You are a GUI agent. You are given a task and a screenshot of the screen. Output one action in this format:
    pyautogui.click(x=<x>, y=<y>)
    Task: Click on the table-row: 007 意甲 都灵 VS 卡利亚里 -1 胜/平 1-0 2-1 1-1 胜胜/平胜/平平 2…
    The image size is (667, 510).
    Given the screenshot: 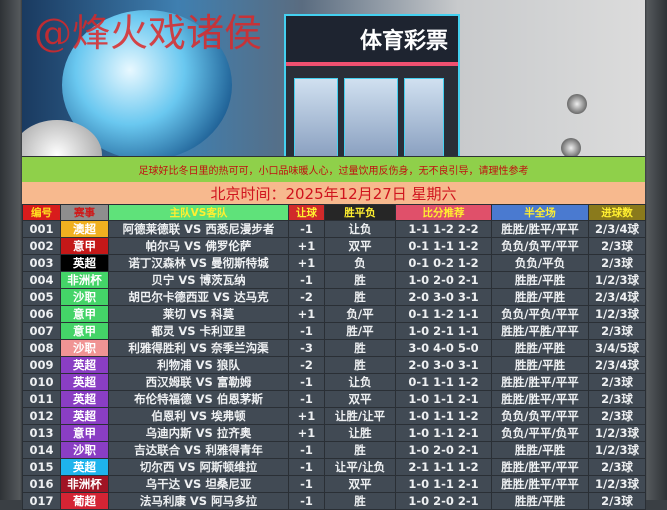 What is the action you would take?
    pyautogui.click(x=334, y=331)
    